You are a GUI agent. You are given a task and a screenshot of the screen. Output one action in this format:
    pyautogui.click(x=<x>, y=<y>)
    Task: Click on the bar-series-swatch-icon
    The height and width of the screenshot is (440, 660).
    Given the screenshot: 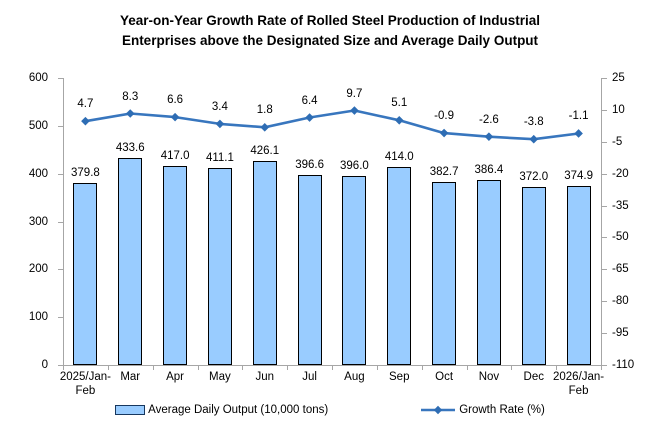 What is the action you would take?
    pyautogui.click(x=130, y=410)
    